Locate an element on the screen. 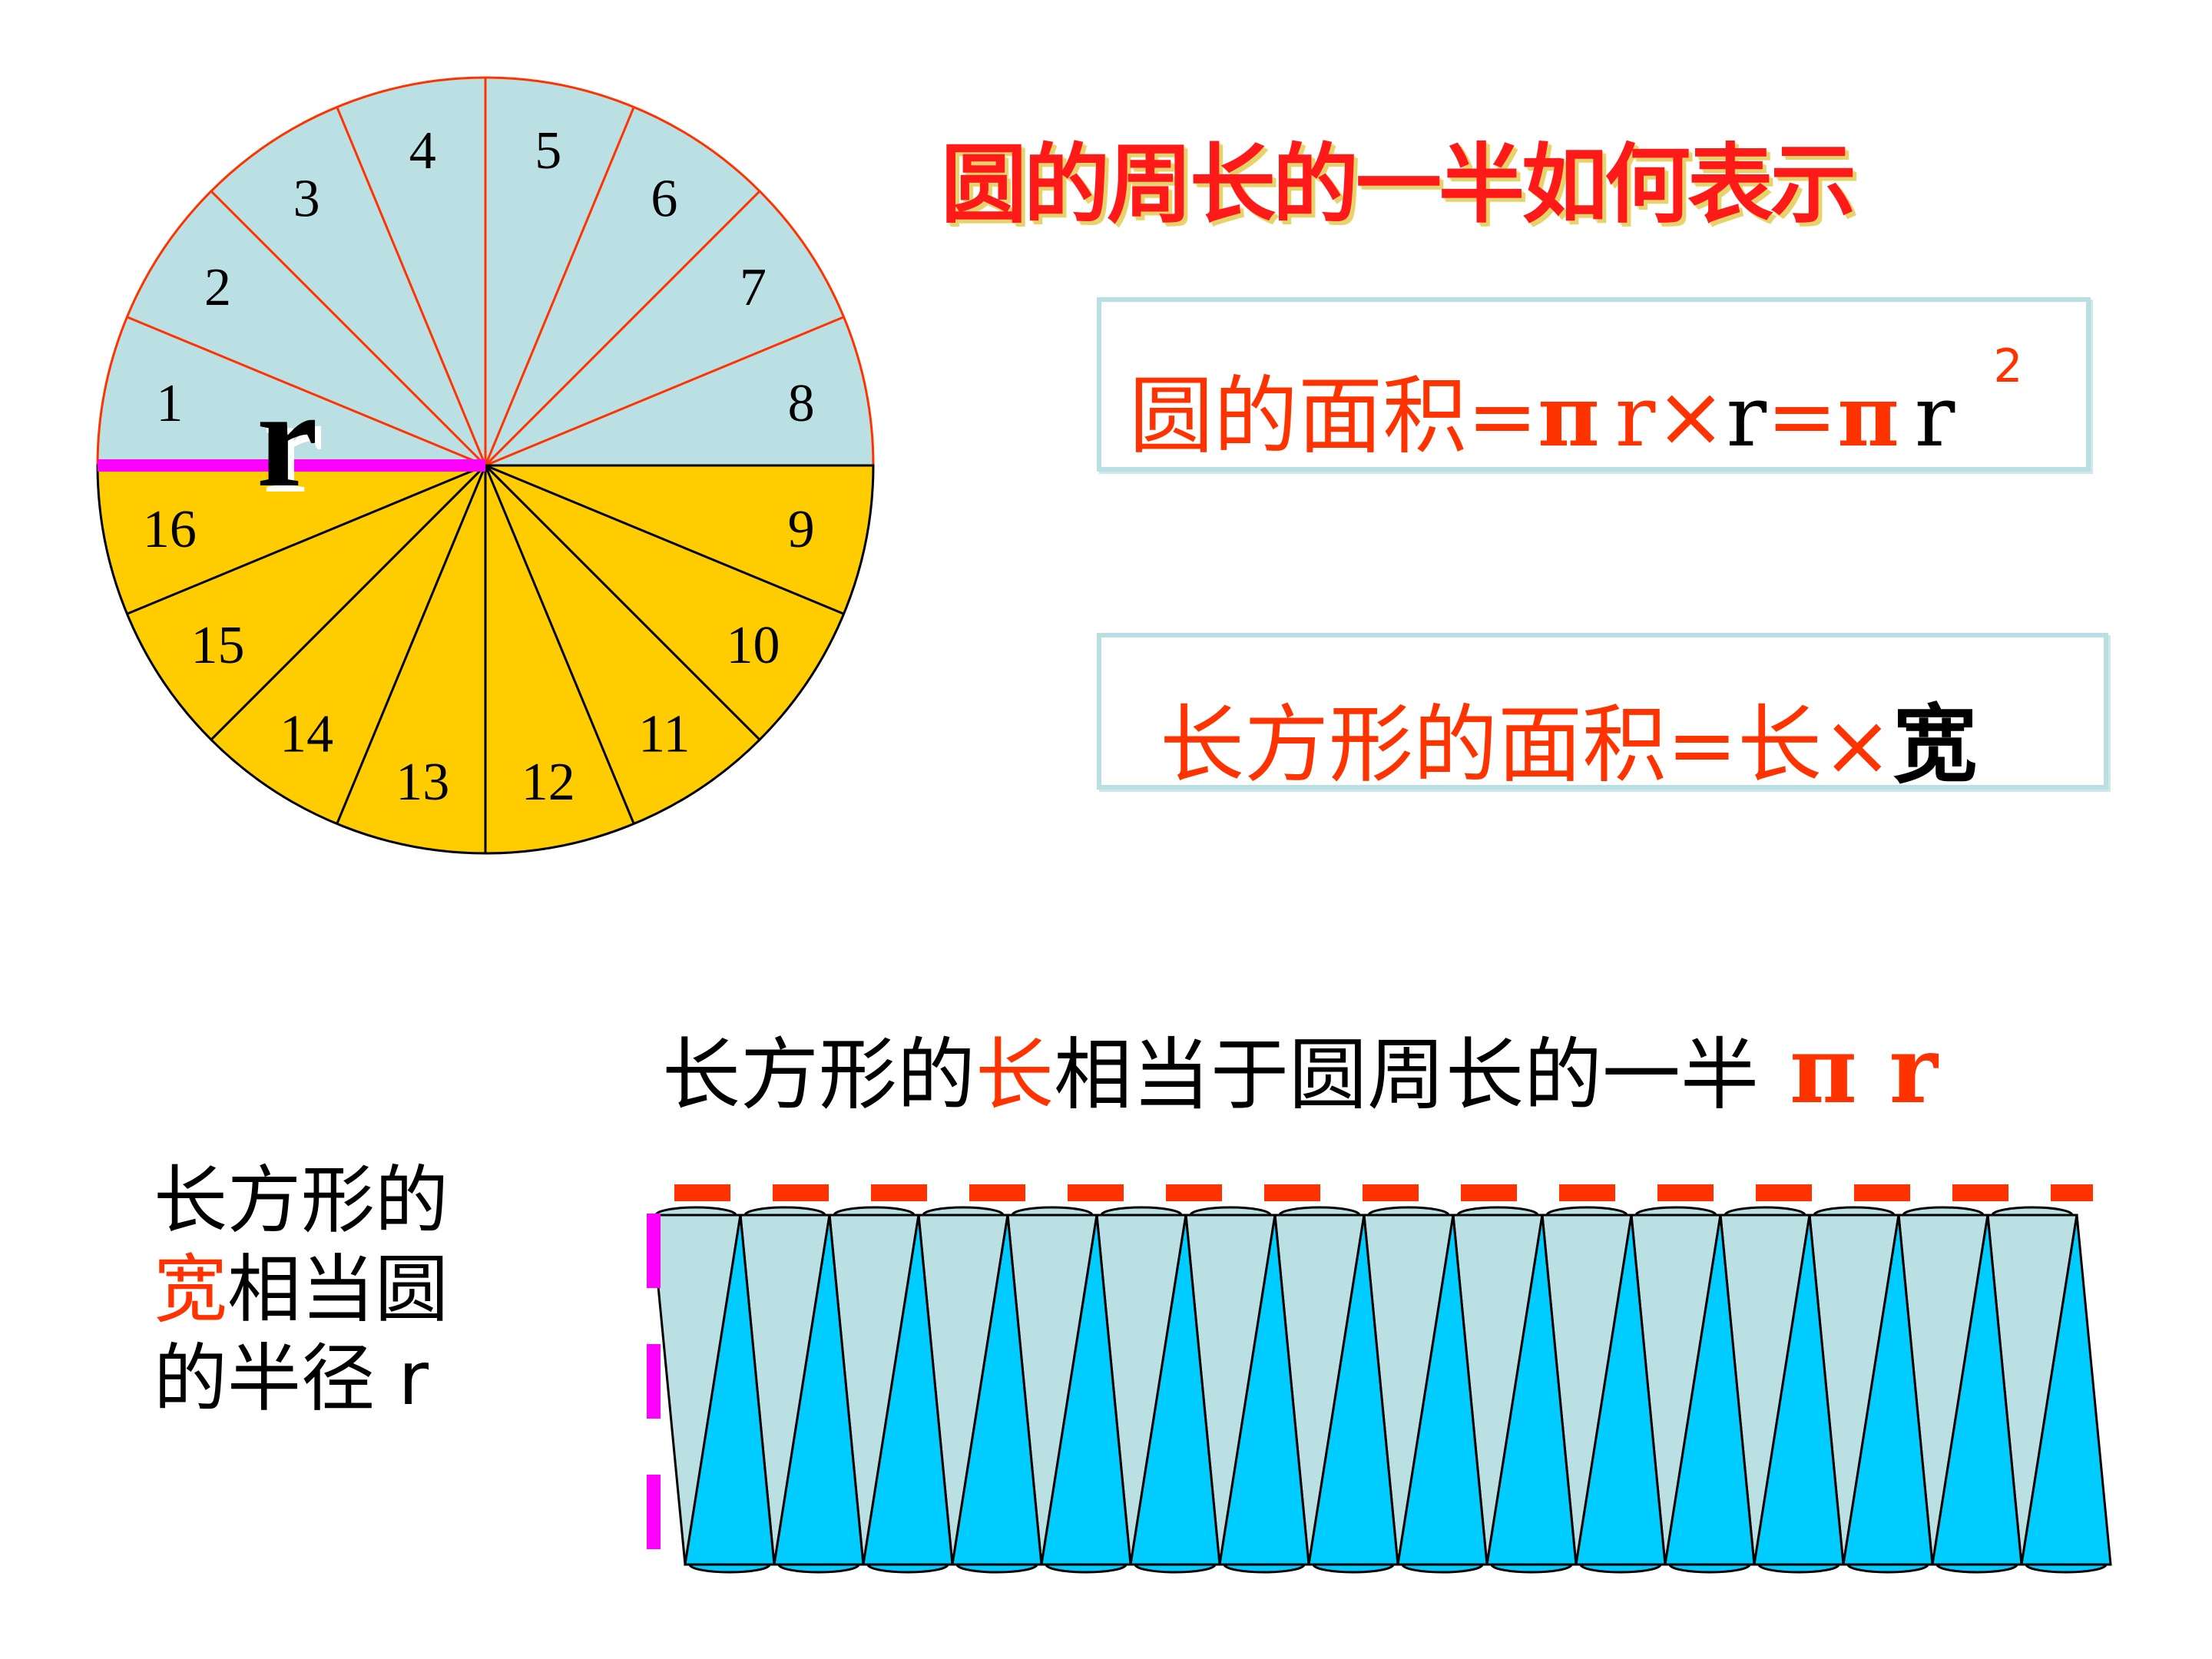 The image size is (2212, 1659). length-note-pi-r: π r is located at coordinates (1864, 1070).